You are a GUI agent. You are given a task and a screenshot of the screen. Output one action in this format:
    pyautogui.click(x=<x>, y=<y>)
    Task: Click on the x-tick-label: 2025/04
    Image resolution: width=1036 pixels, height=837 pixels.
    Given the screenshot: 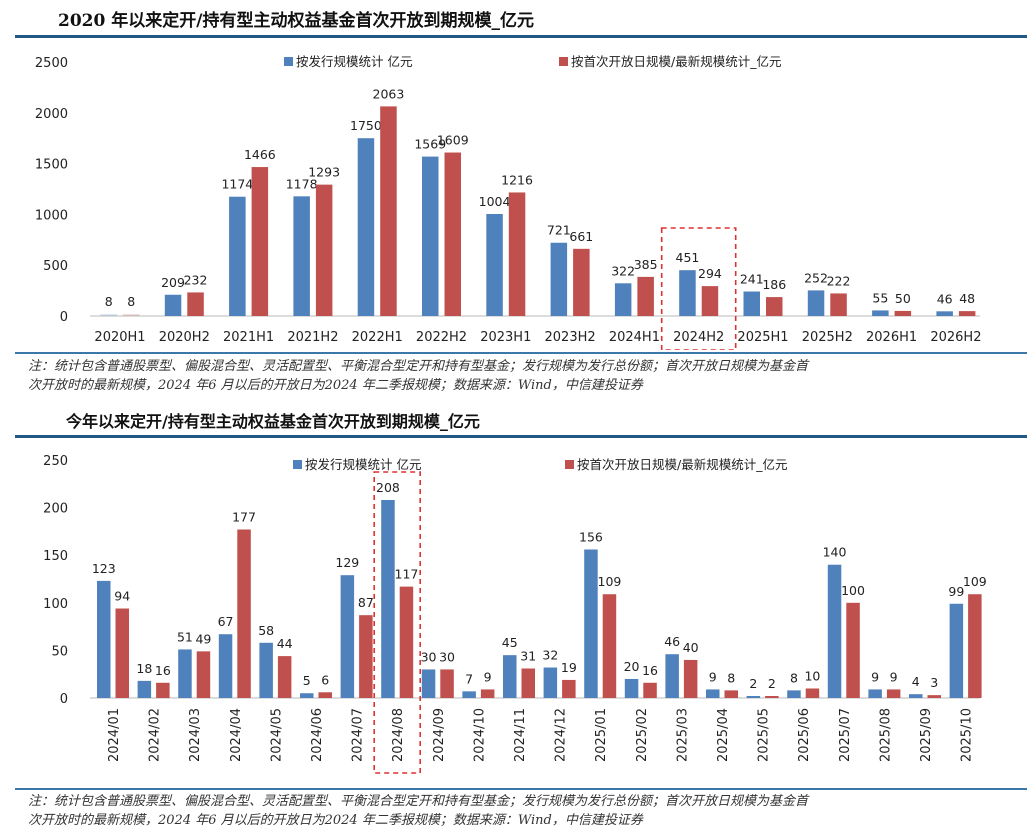 What is the action you would take?
    pyautogui.click(x=723, y=735)
    